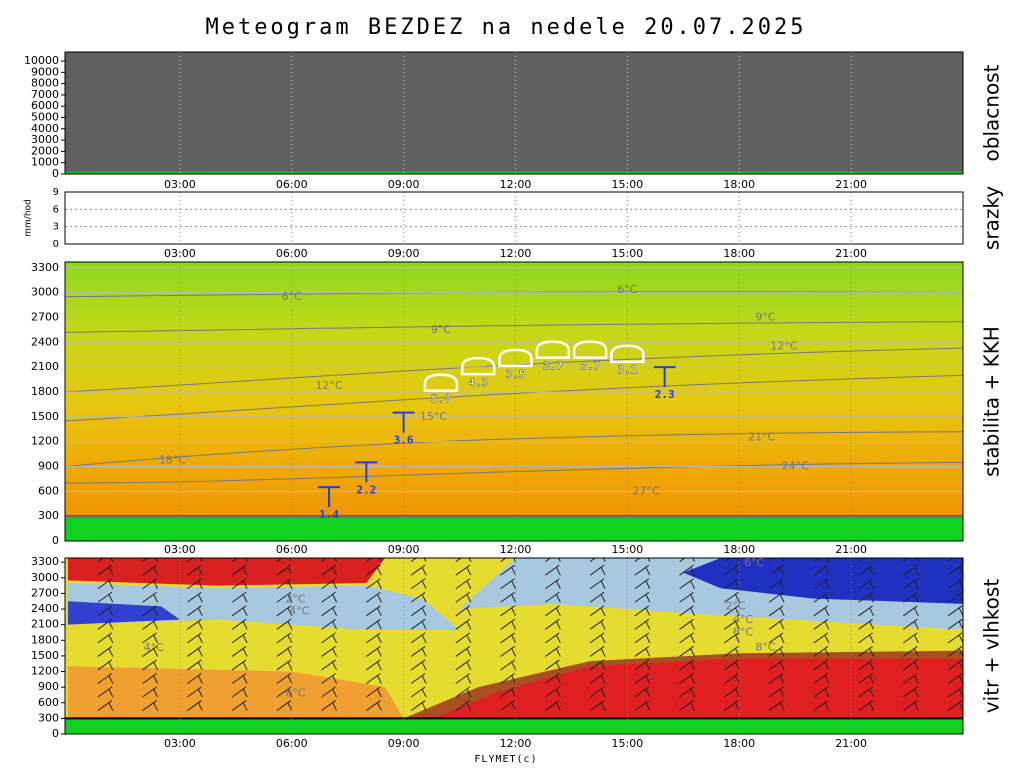  Describe the element at coordinates (628, 743) in the screenshot. I see `x-tick-label: 15:00` at that location.